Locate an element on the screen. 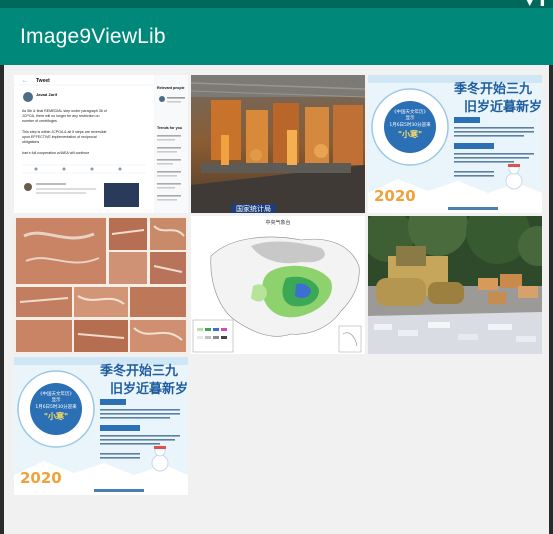  weather-map-image: 中央气象台 is located at coordinates (278, 285).